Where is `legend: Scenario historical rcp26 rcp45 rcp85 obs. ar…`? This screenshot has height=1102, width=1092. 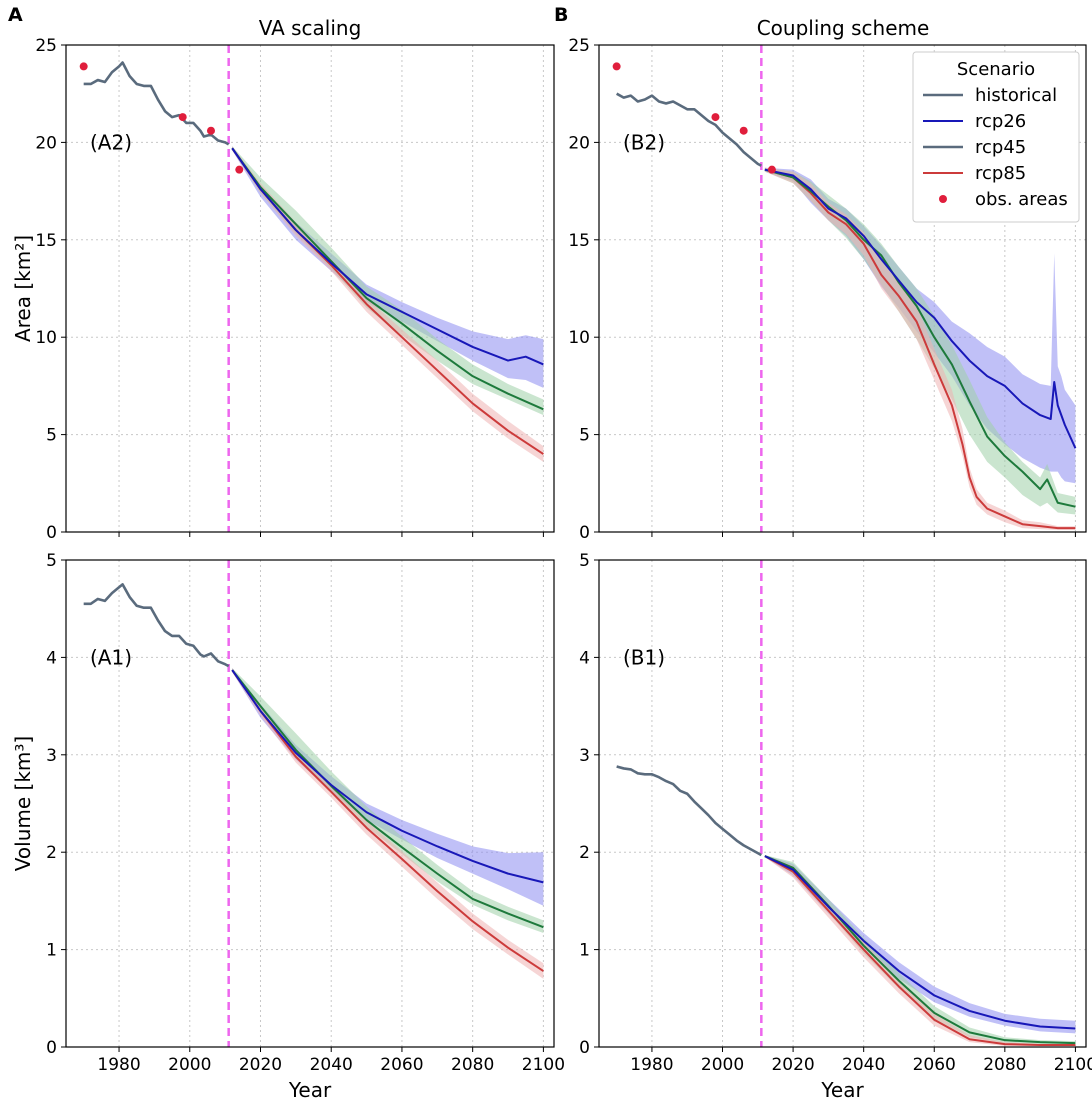
legend: Scenario historical rcp26 rcp45 rcp85 obs. ar… is located at coordinates (996, 137).